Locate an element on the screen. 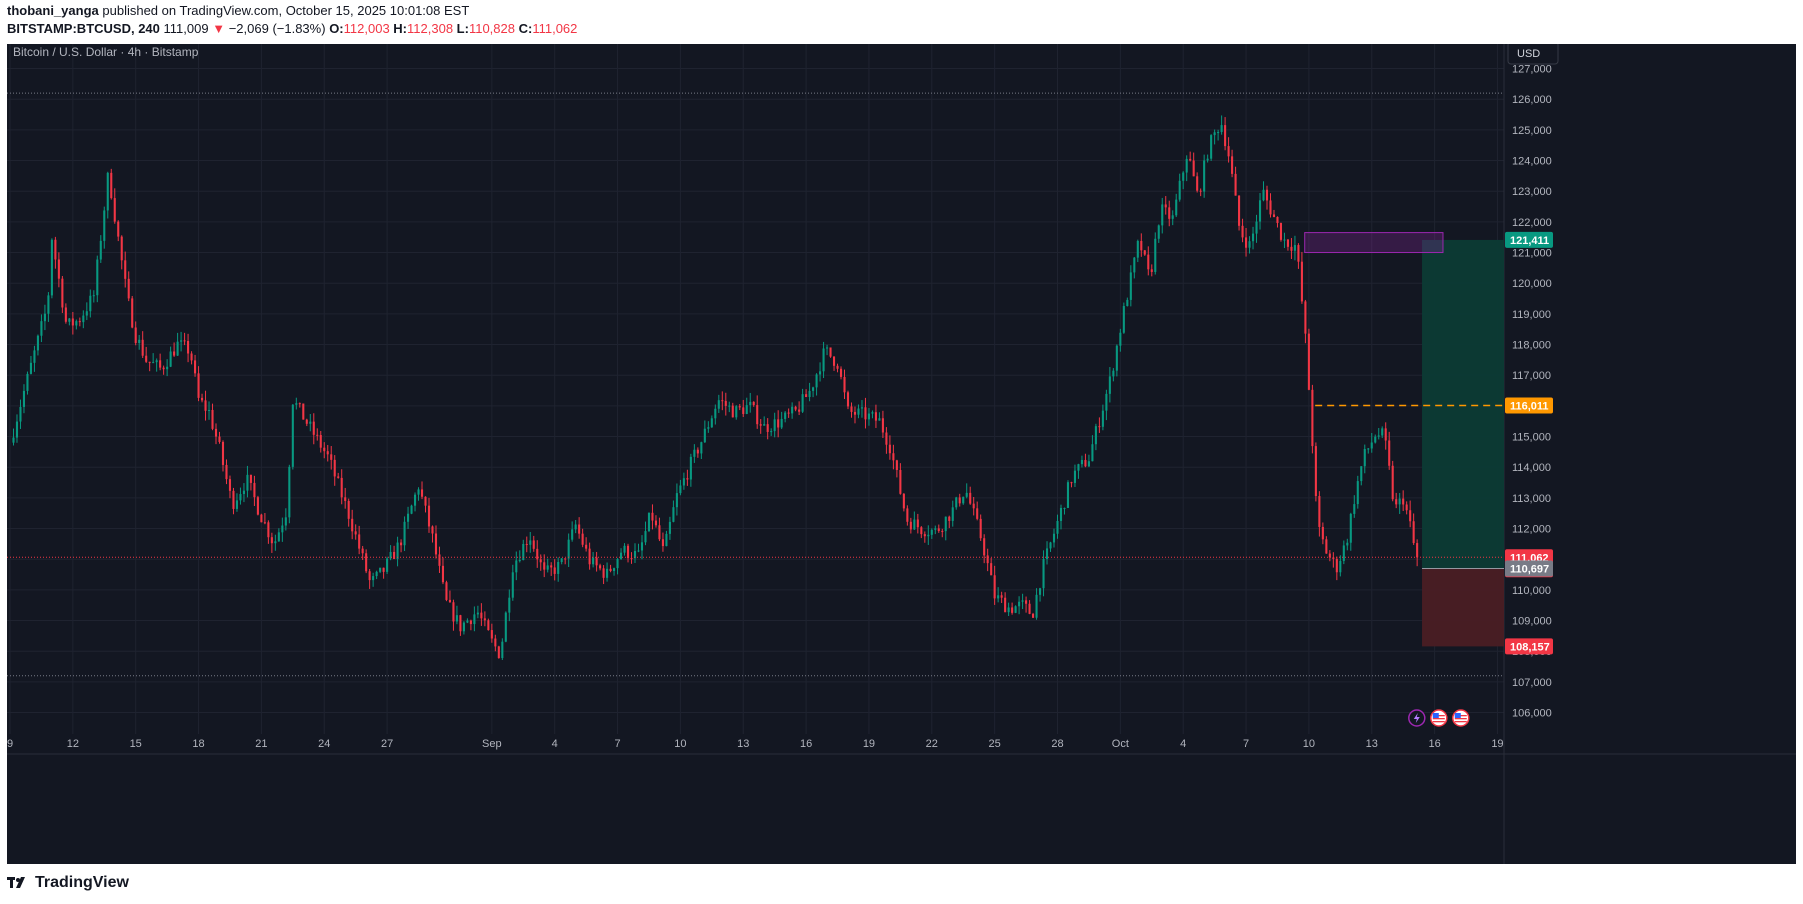 The image size is (1803, 904). price-axis-badge is located at coordinates (1529, 646).